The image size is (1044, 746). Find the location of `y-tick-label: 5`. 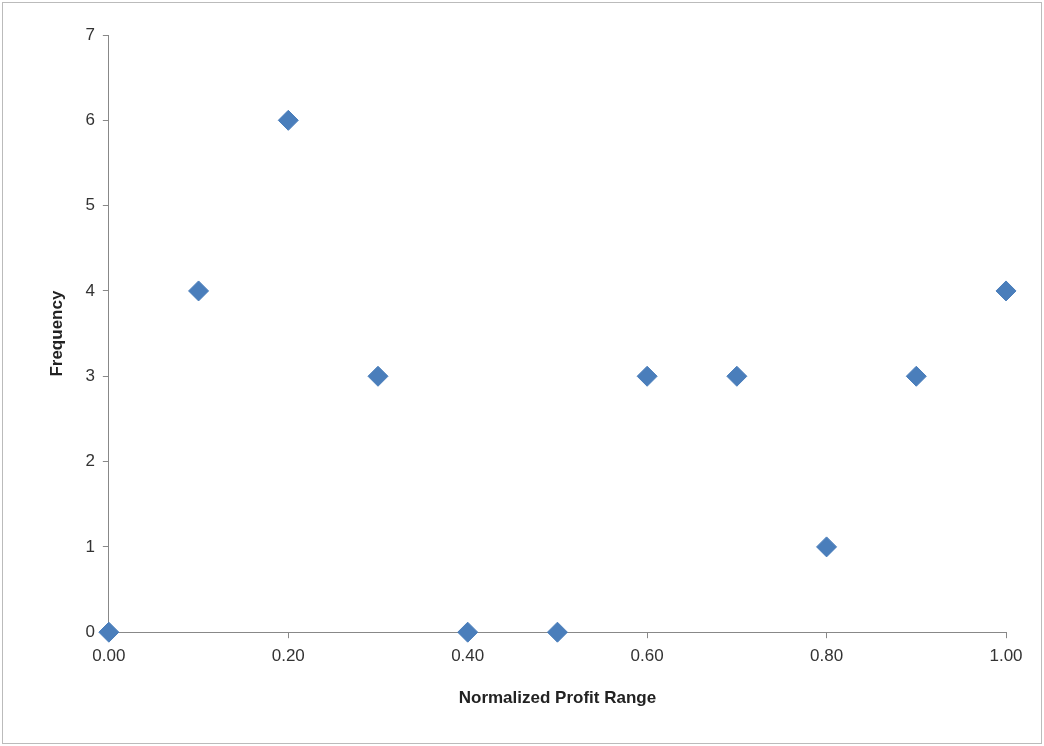

y-tick-label: 5 is located at coordinates (90, 205).